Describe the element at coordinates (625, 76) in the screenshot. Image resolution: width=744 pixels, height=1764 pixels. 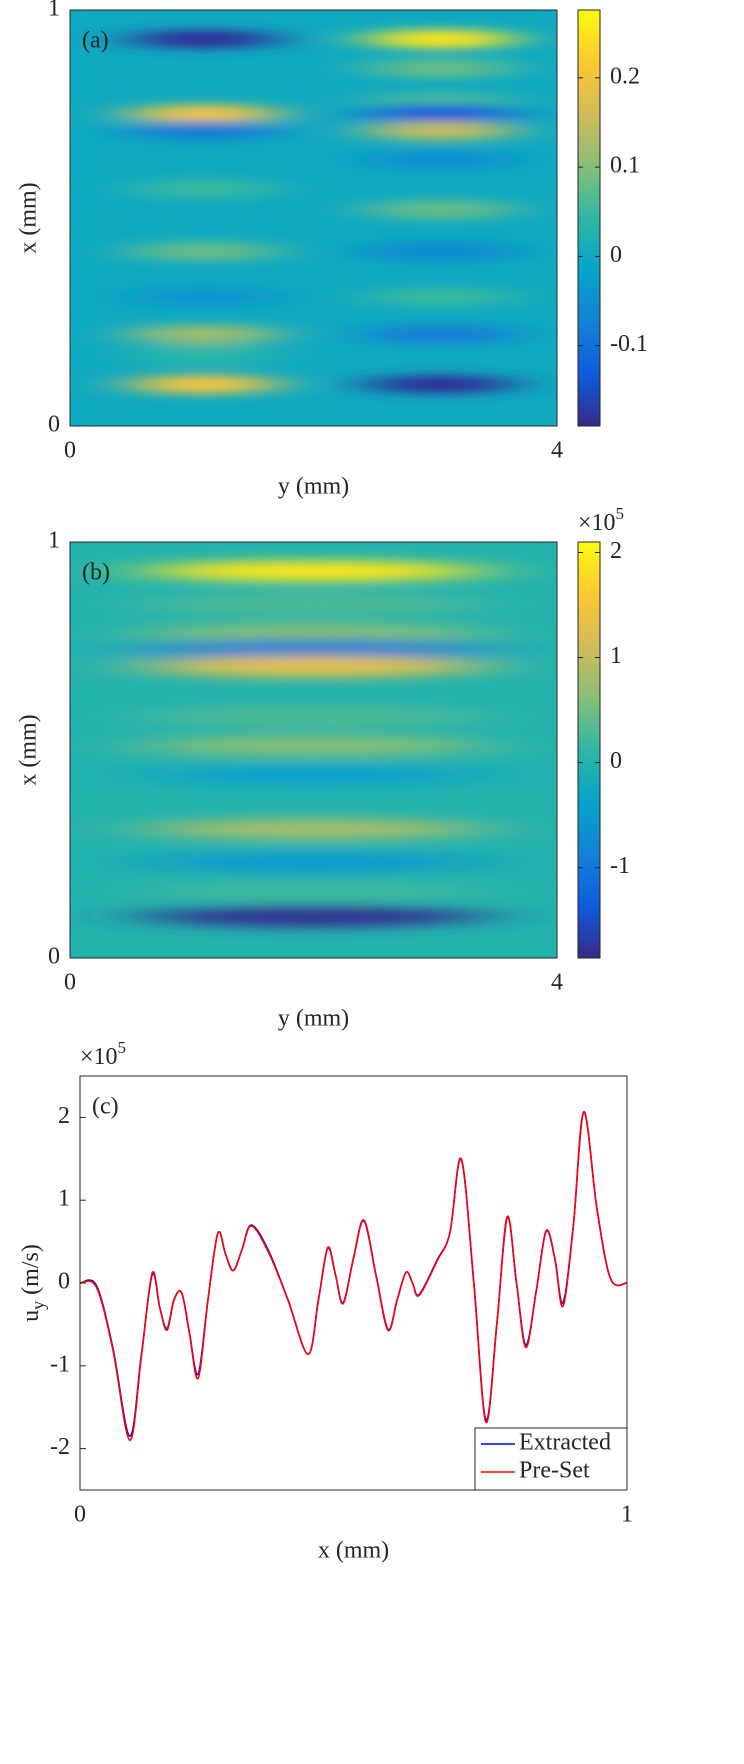
I see `colorbar-tick-label: 0.2` at that location.